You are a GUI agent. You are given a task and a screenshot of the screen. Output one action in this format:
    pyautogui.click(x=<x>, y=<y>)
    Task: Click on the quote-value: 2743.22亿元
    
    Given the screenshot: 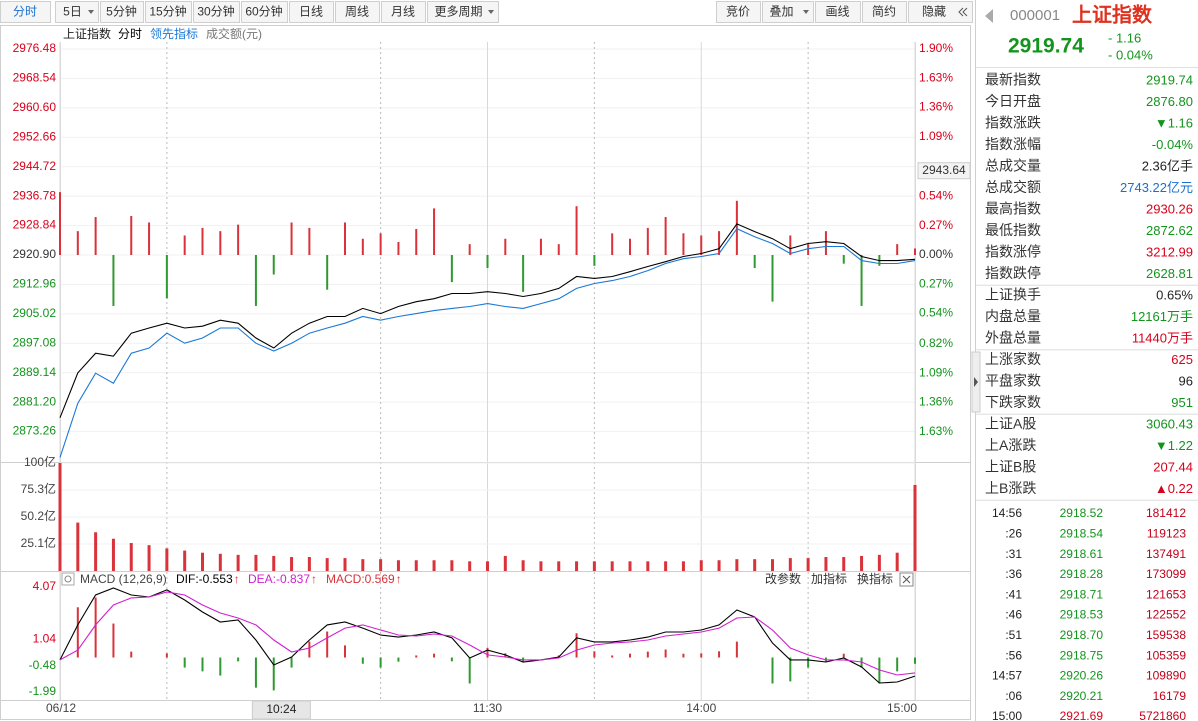 What is the action you would take?
    pyautogui.click(x=1156, y=187)
    